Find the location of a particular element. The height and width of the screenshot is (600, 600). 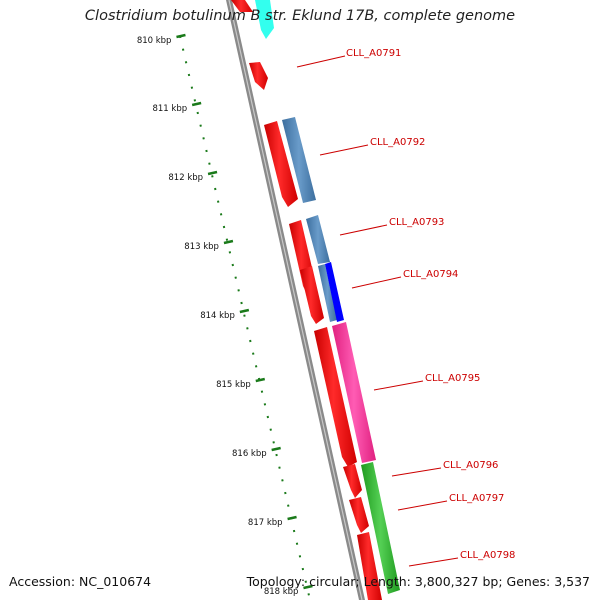

scale-tick-label: 813 kbp is located at coordinates (201, 247).